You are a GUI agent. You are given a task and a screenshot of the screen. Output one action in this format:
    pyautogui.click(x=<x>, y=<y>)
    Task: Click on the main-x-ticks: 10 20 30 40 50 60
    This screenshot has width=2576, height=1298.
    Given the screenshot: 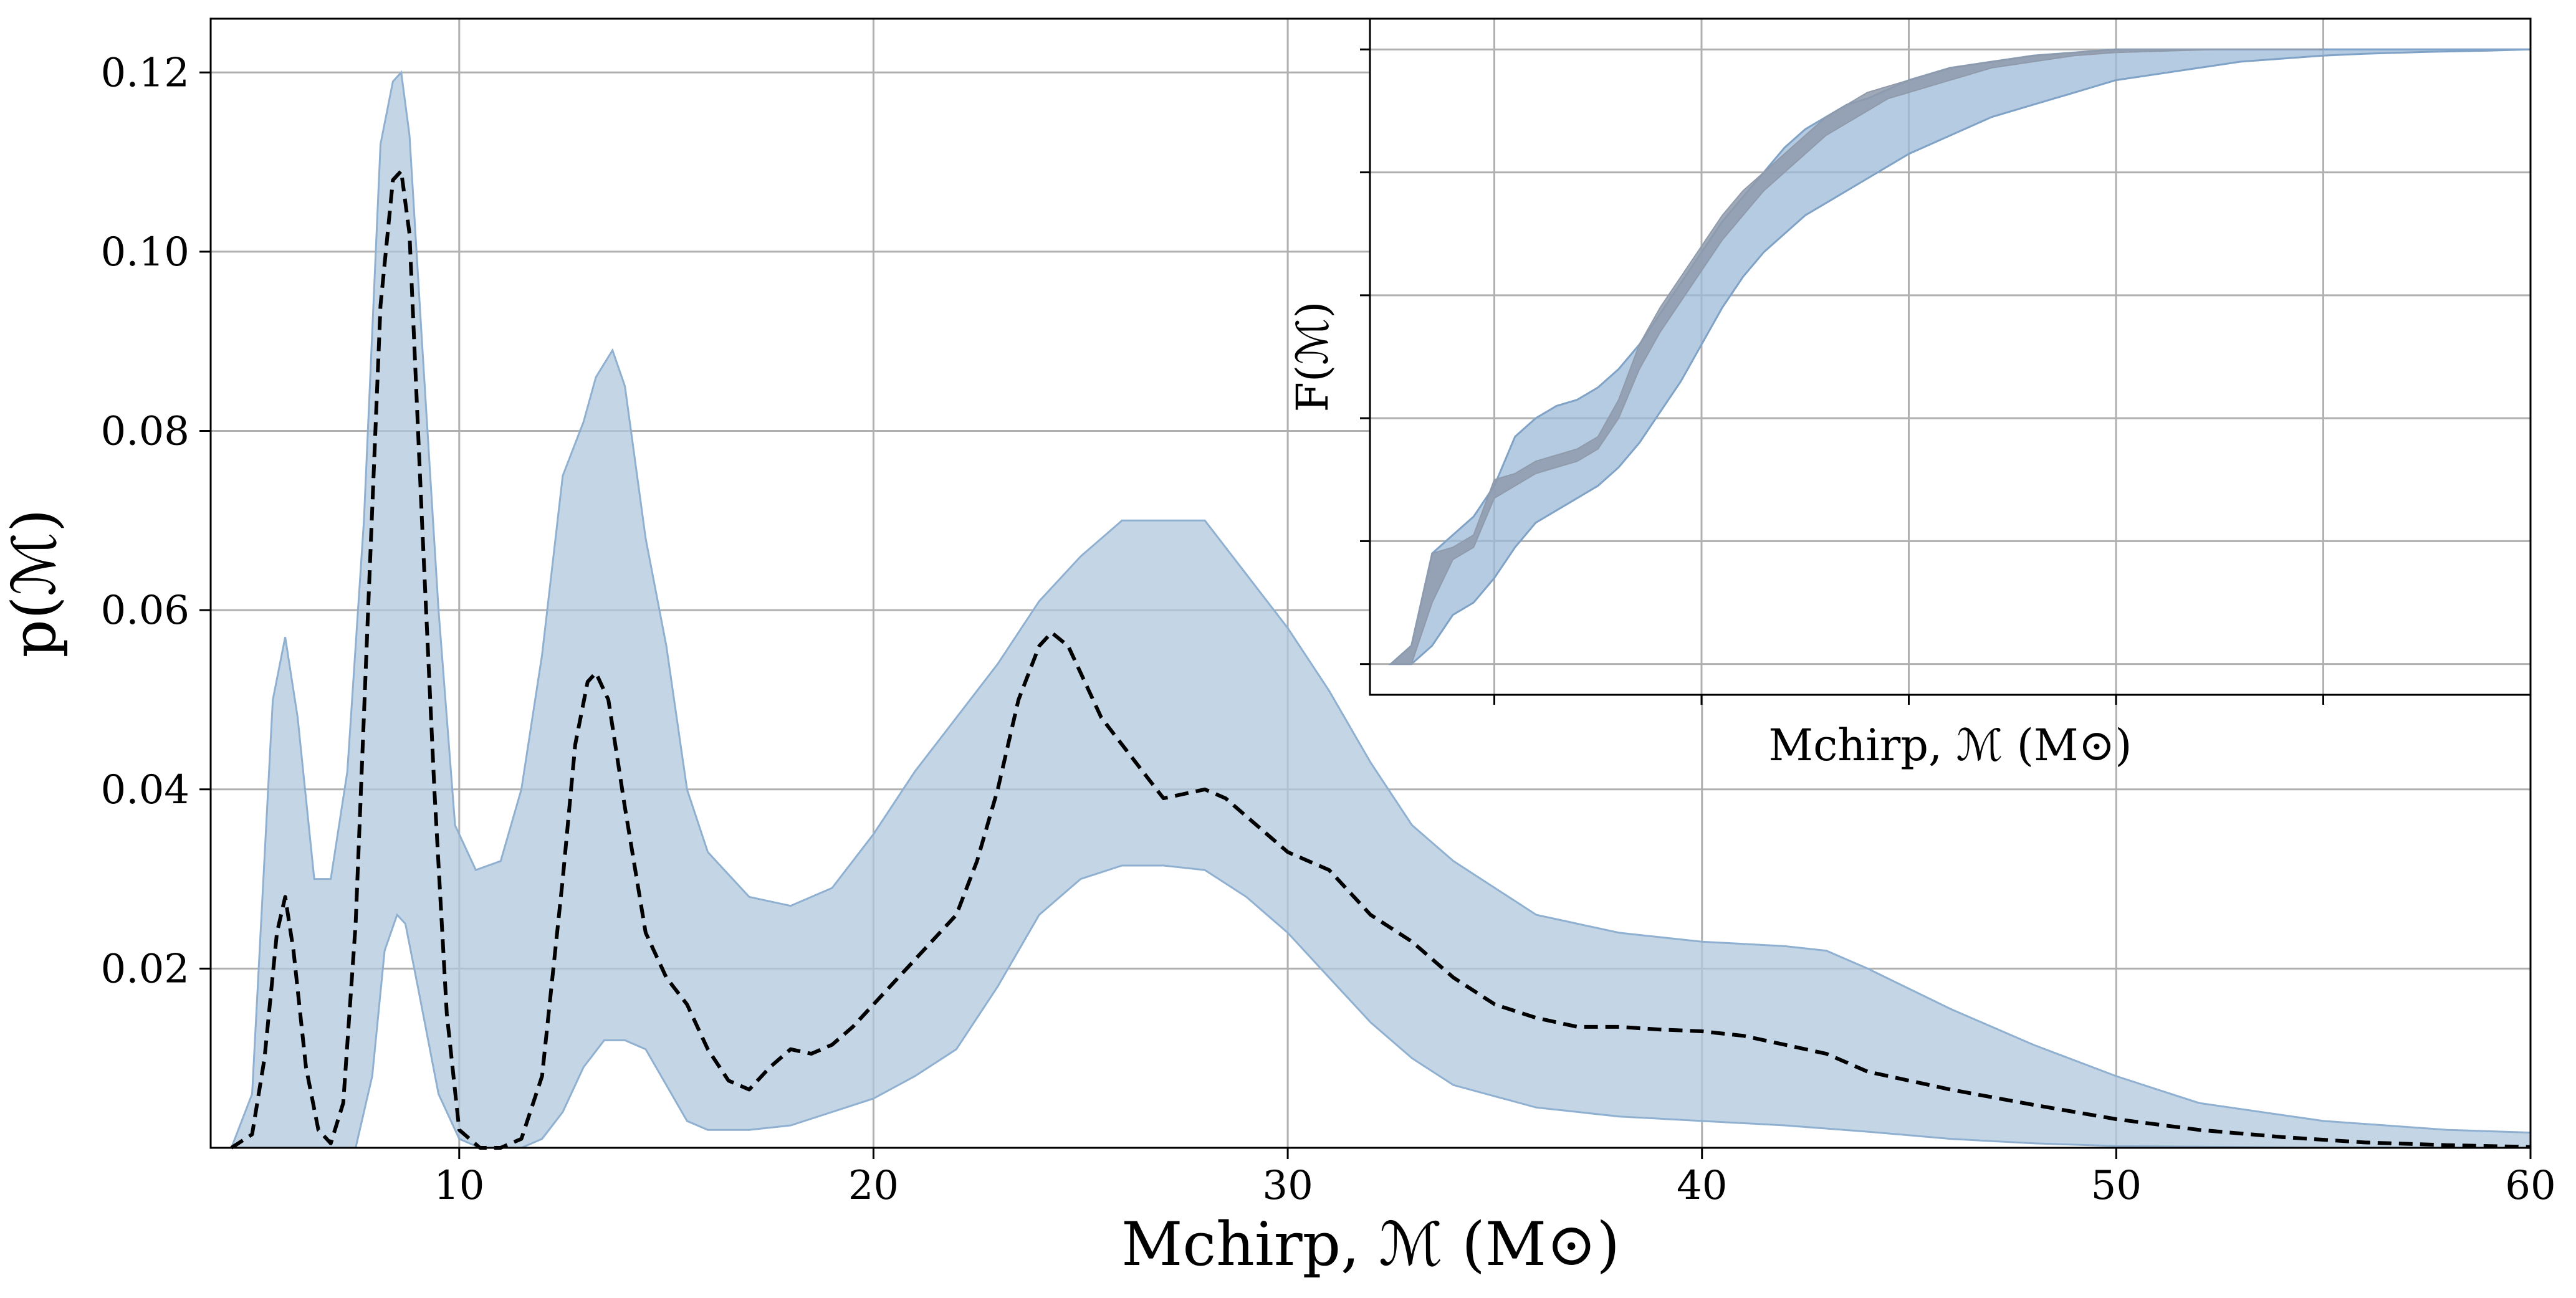 What is the action you would take?
    pyautogui.click(x=1495, y=1178)
    